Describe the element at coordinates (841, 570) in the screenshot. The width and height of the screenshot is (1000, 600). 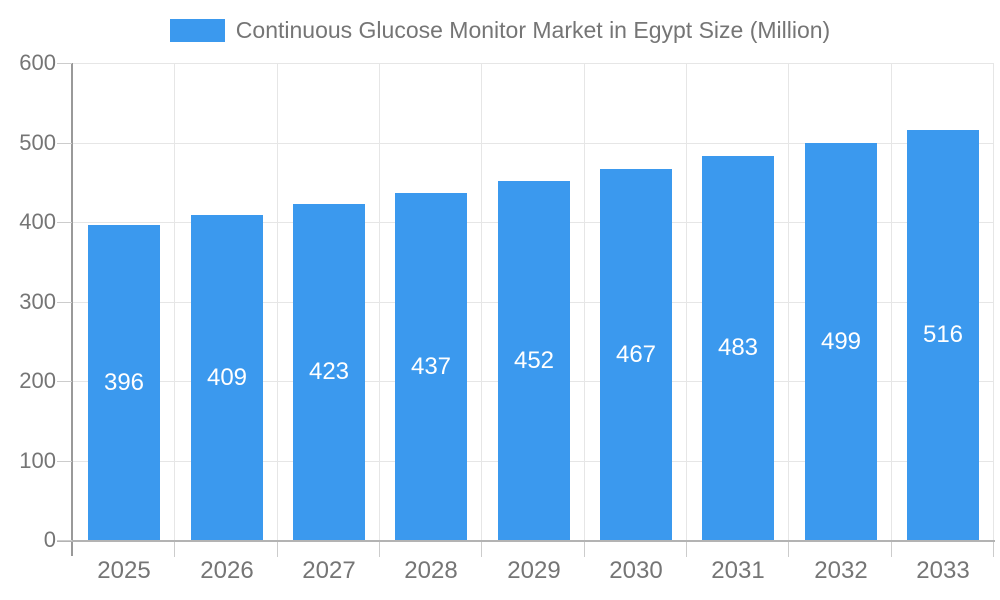
I see `x-axis-tick-label: 2032` at that location.